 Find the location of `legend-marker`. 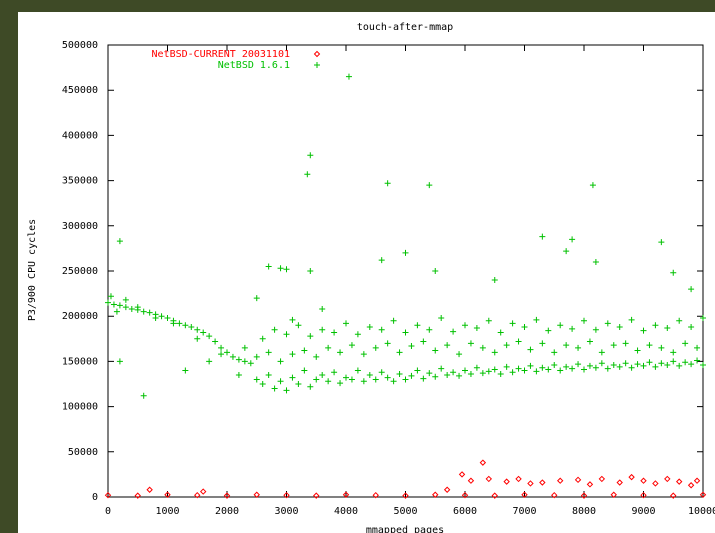

legend-marker is located at coordinates (317, 65).